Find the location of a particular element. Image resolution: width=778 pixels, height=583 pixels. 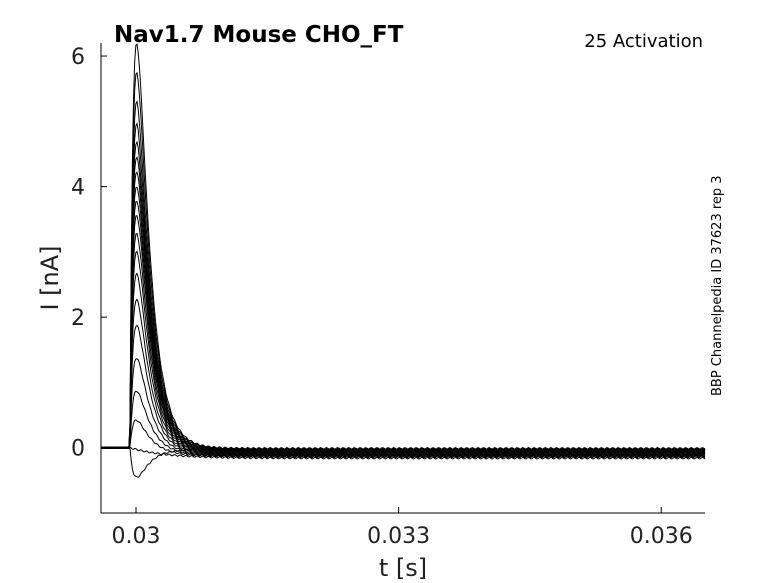

x-ticks: 0.03 0.033 0.036 is located at coordinates (402, 528).